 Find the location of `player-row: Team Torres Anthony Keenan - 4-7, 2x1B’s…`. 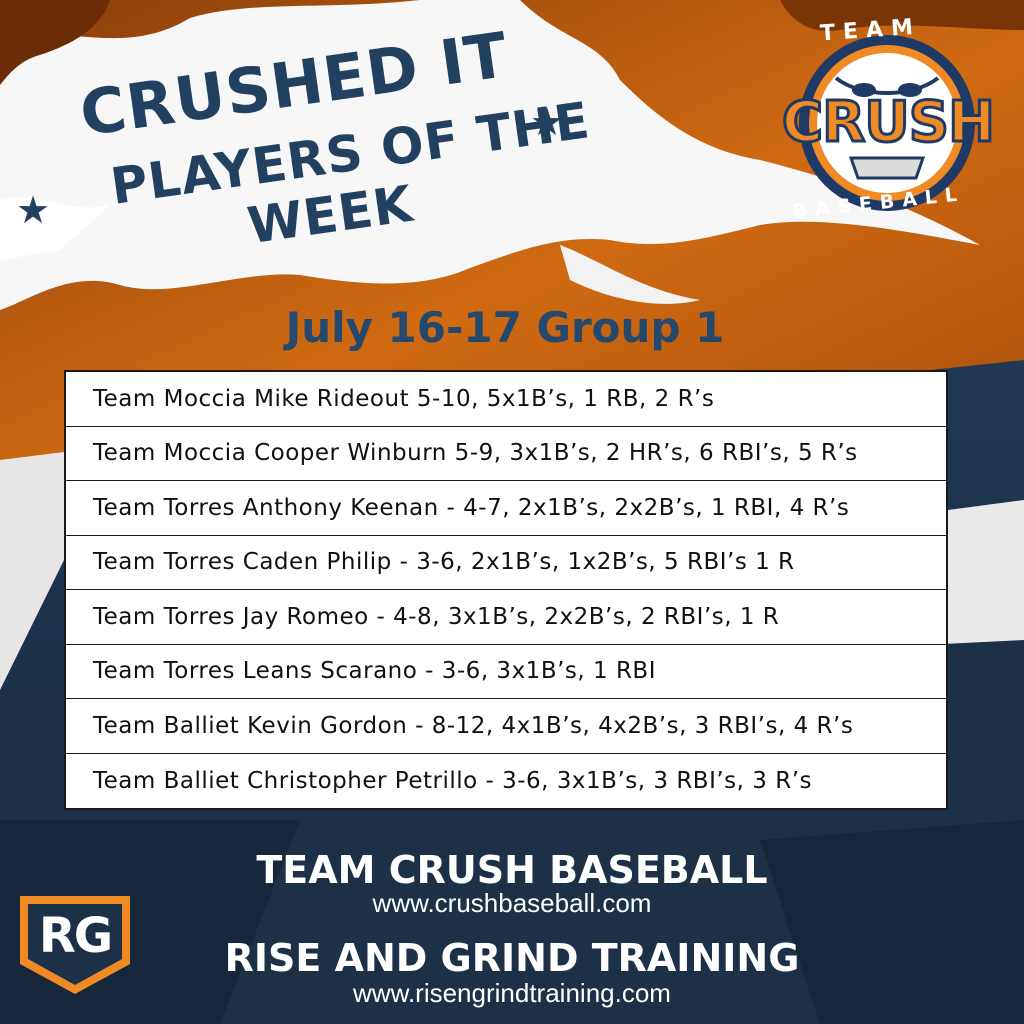

player-row: Team Torres Anthony Keenan - 4-7, 2x1B’s… is located at coordinates (506, 508).